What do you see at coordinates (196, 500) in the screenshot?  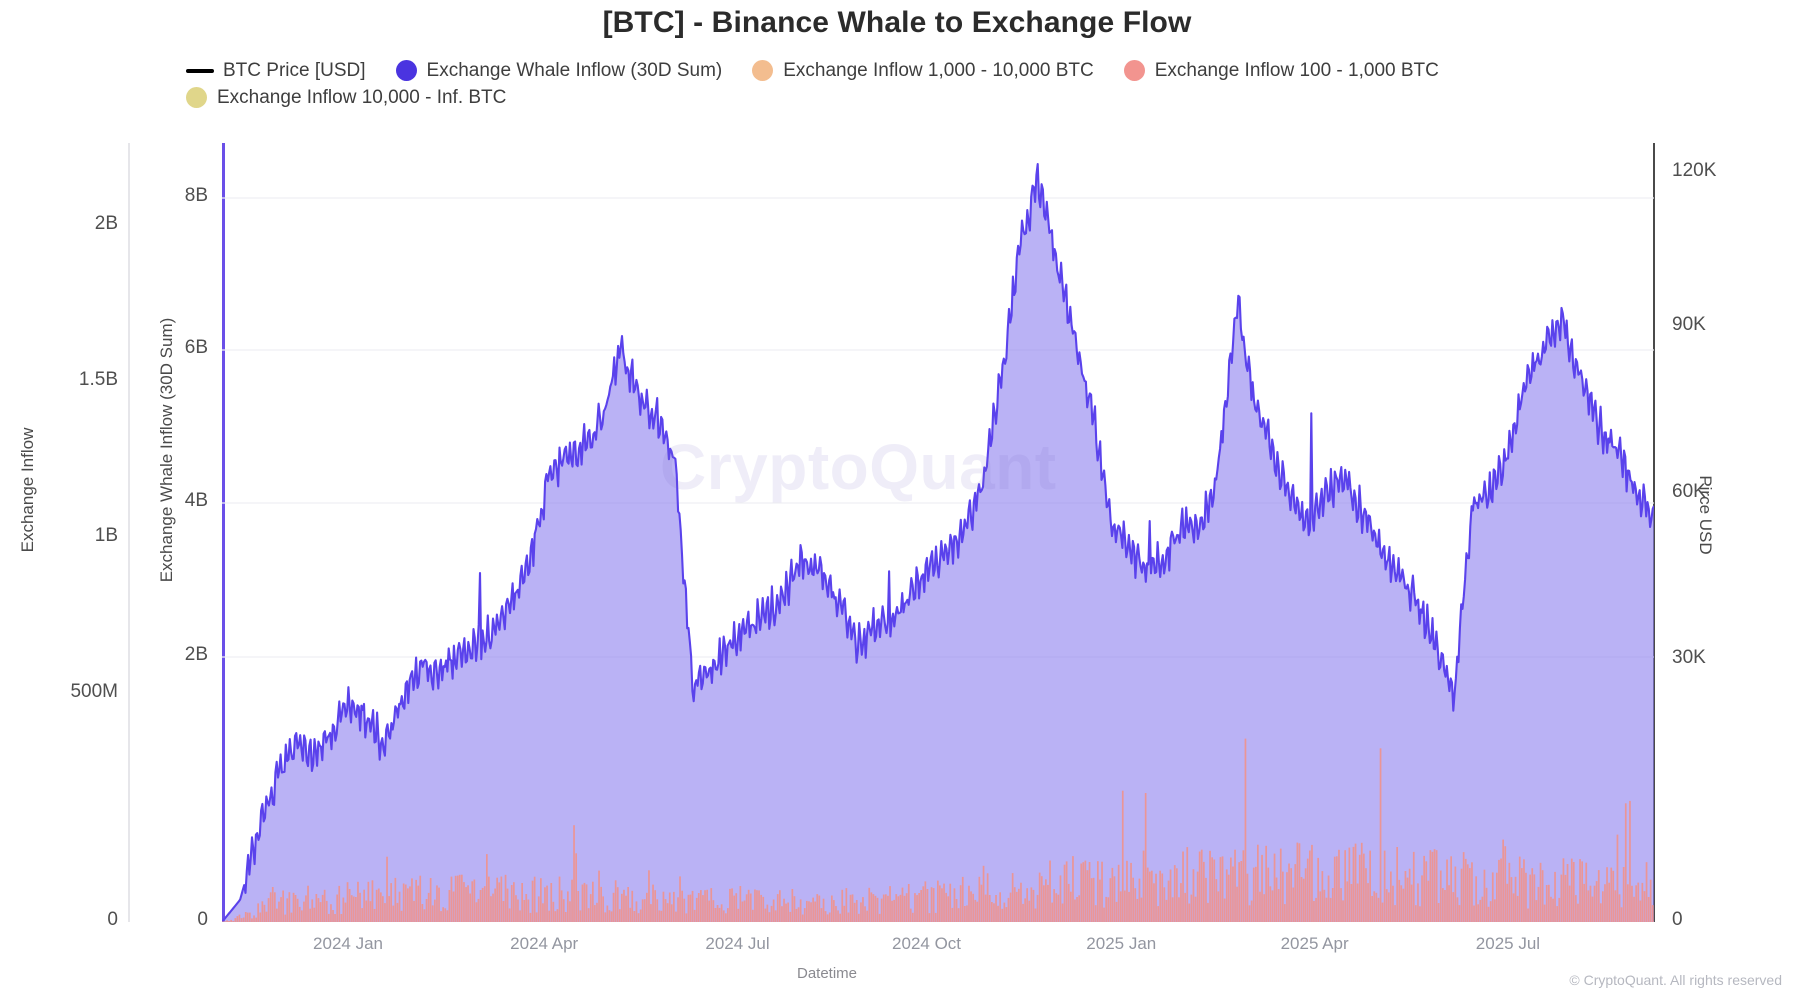 I see `axis-tick-label: 4B` at bounding box center [196, 500].